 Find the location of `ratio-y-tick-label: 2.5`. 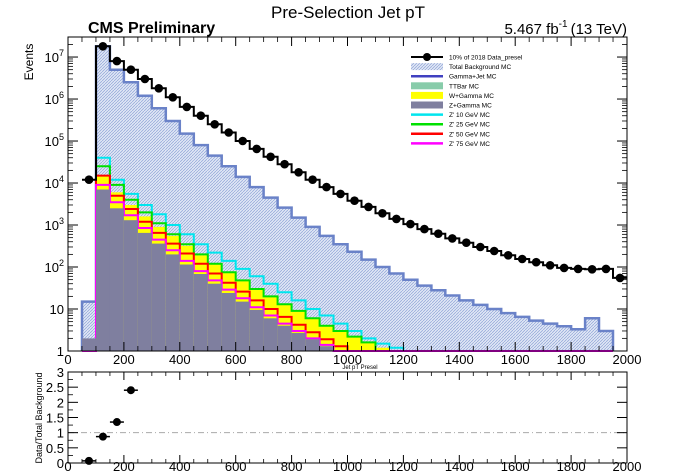

ratio-y-tick-label: 2.5 is located at coordinates (55, 387).